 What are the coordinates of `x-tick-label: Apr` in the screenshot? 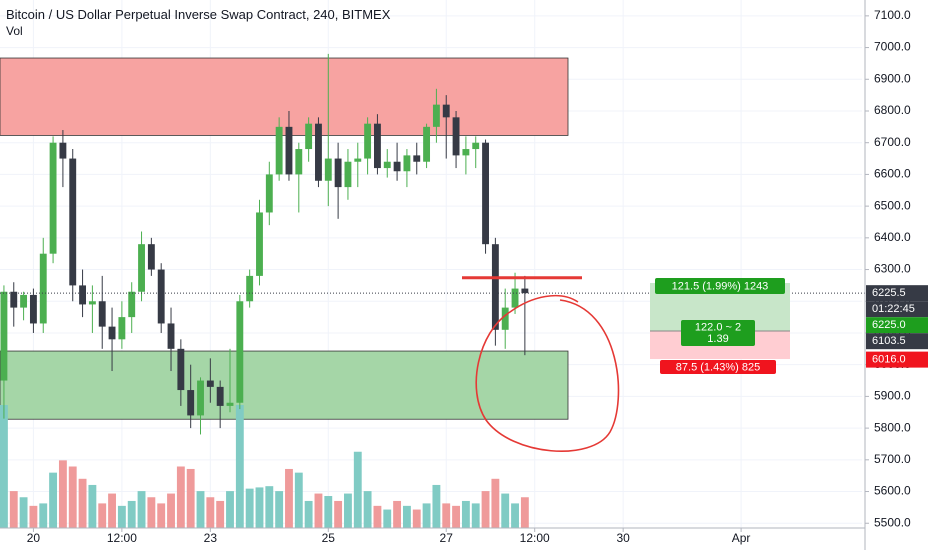 It's located at (741, 538).